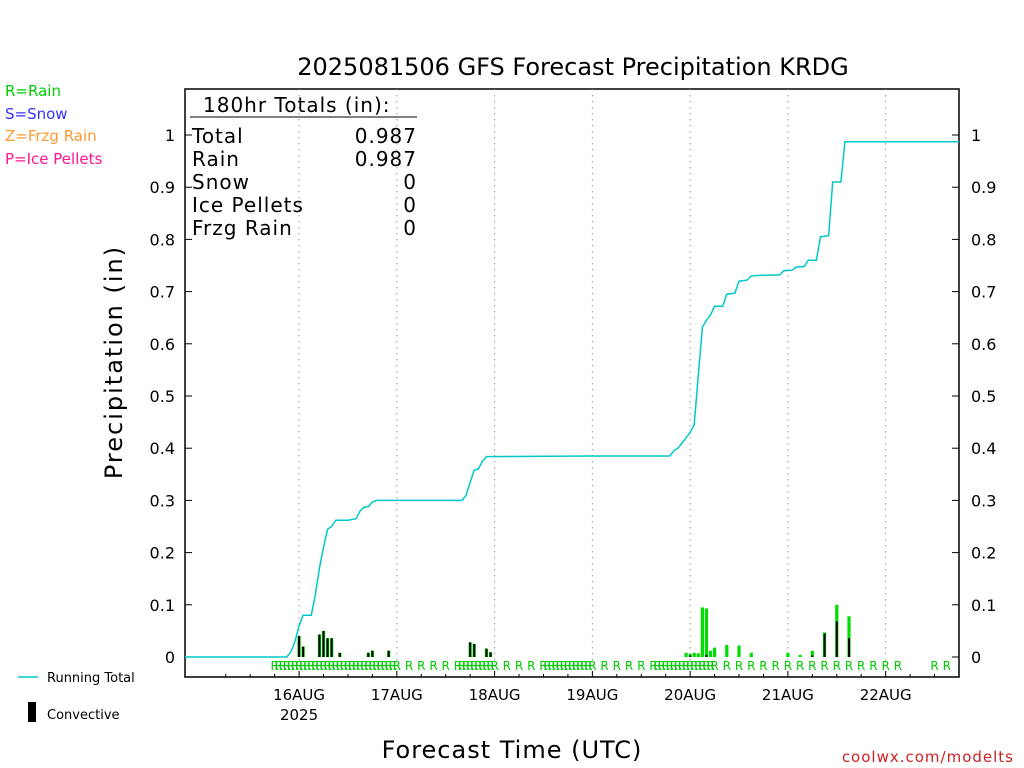  Describe the element at coordinates (162, 239) in the screenshot. I see `y-tick-label-left: 0.8` at that location.